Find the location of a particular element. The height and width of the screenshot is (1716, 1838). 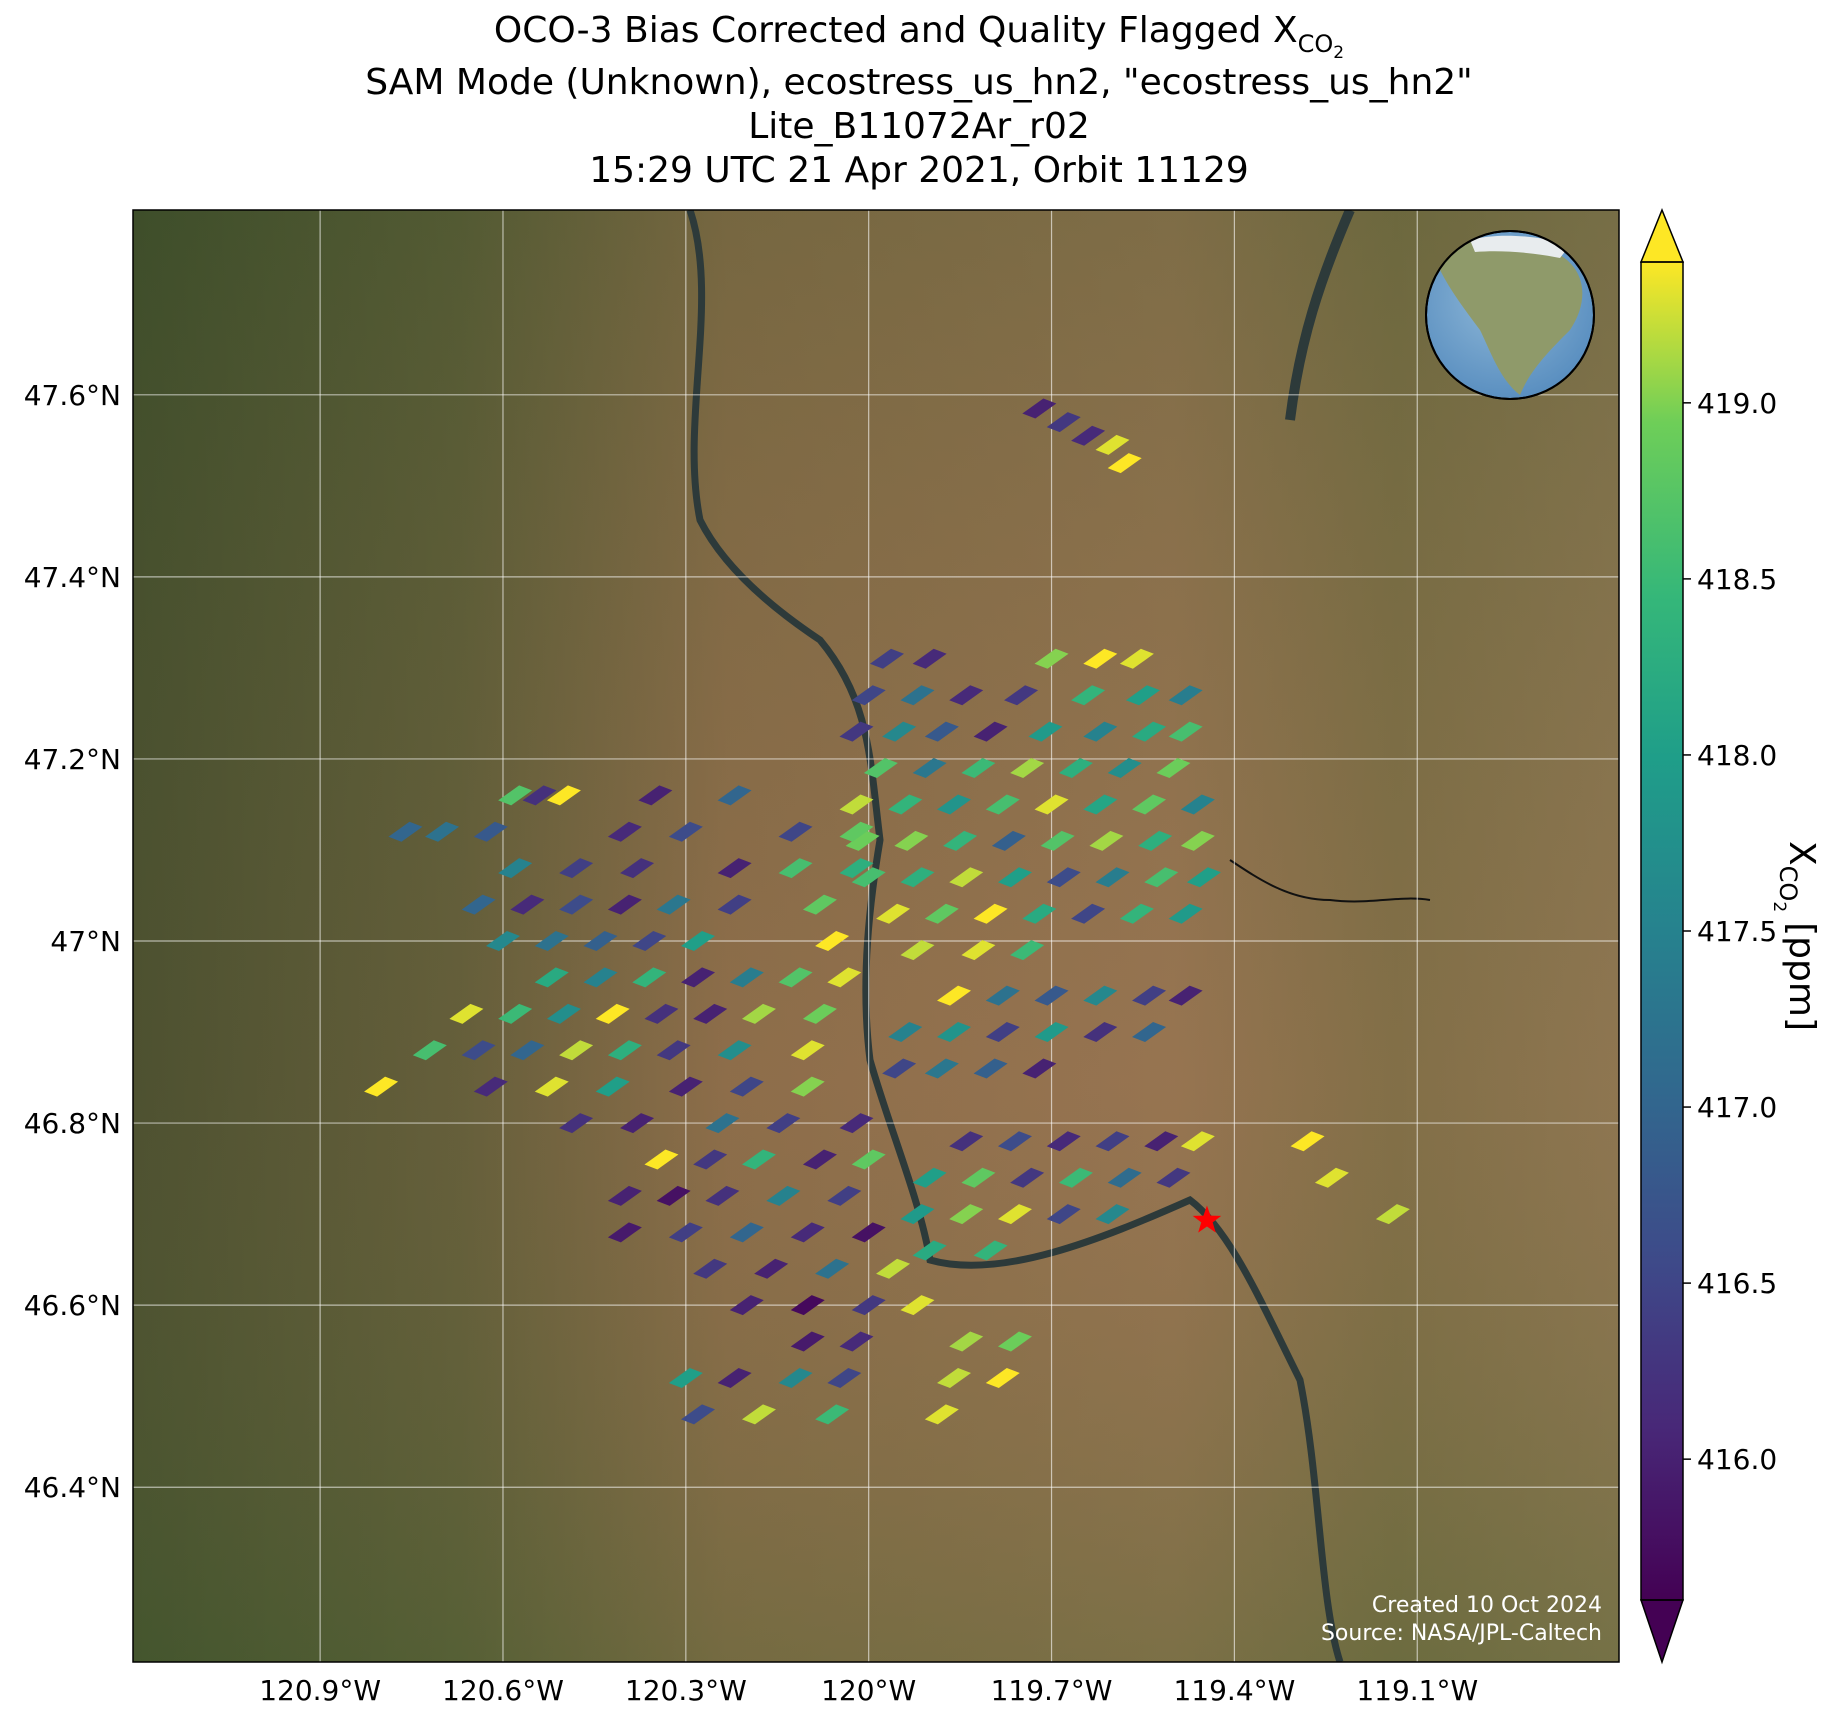

title-subscript: CO is located at coordinates (1316, 44).